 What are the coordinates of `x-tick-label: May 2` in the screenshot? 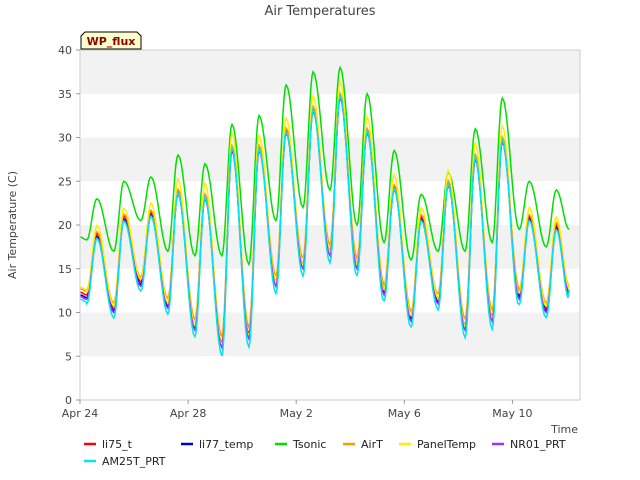 It's located at (296, 413).